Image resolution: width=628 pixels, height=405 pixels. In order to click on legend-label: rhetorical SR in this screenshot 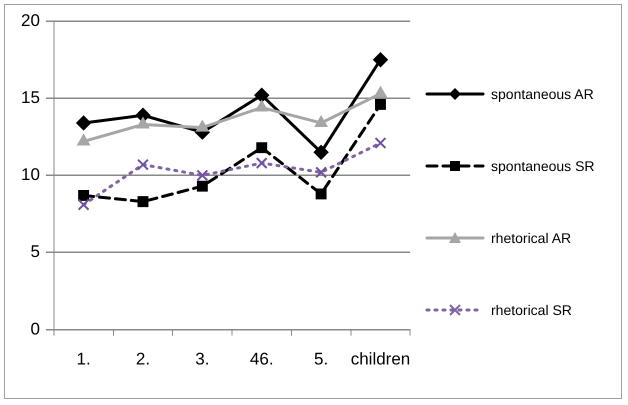, I will do `click(531, 310)`.